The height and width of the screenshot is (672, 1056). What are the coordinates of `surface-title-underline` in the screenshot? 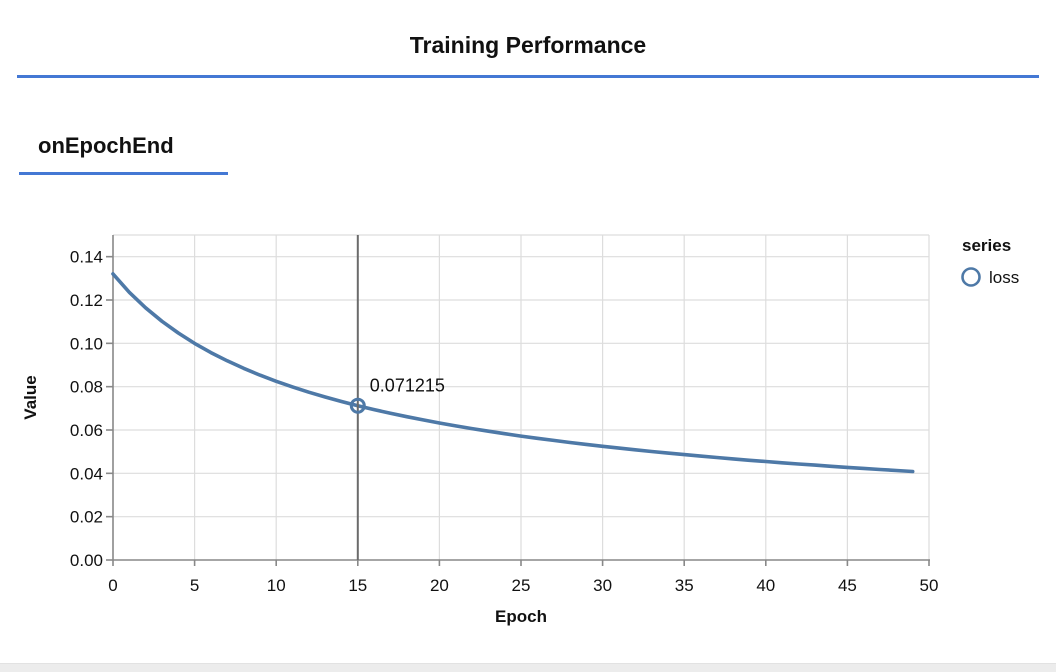 It's located at (123, 173).